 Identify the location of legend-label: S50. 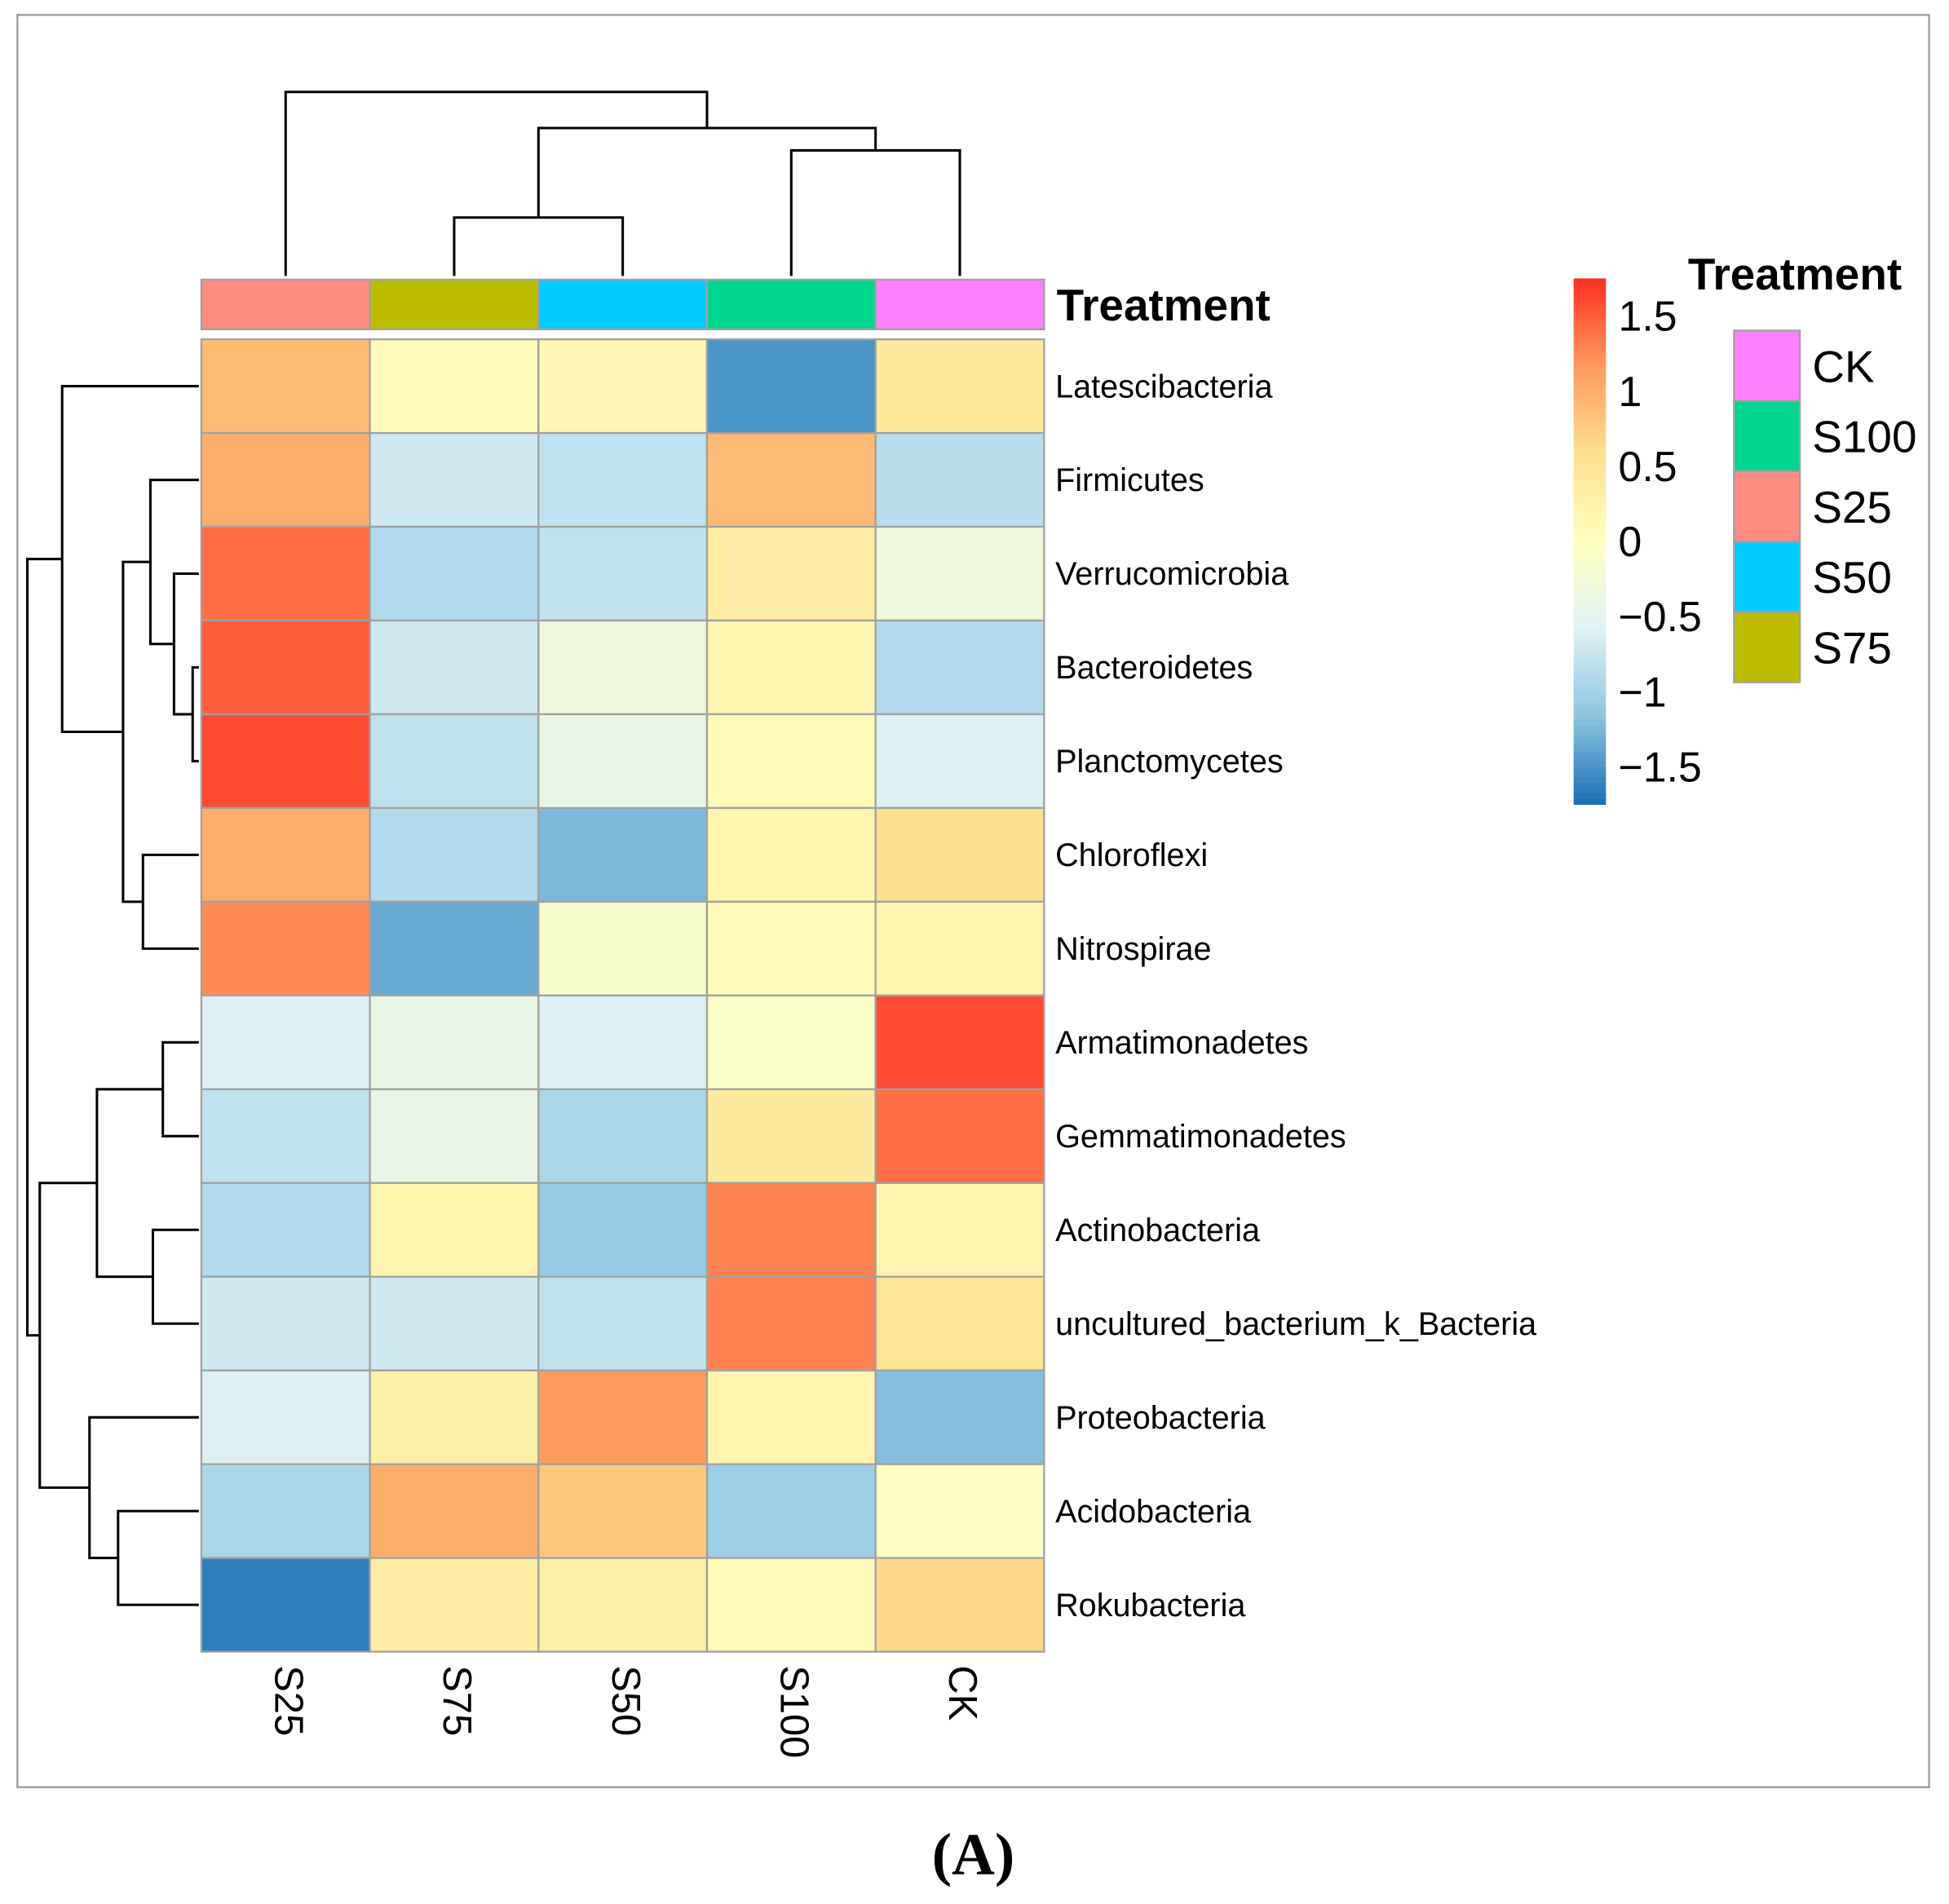
(1852, 577).